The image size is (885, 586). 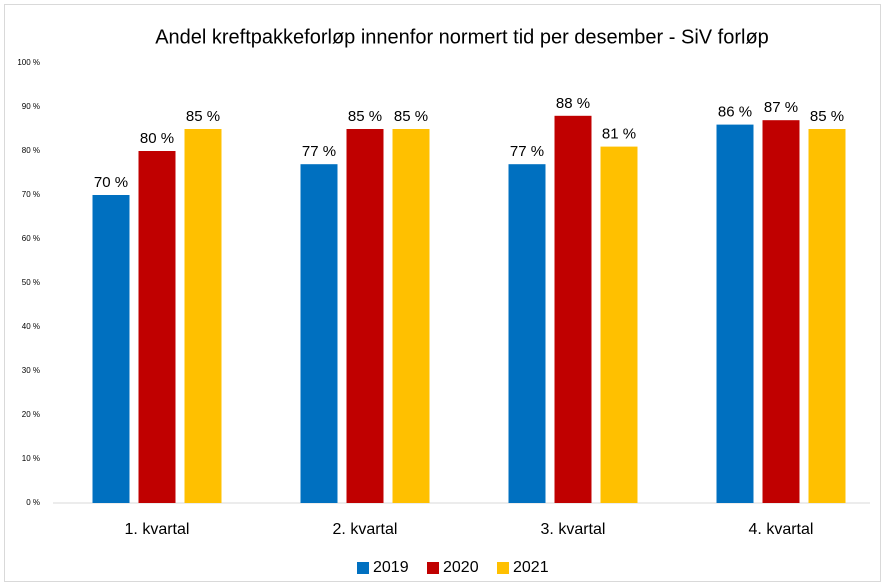 What do you see at coordinates (735, 112) in the screenshot?
I see `value-label: 86 %` at bounding box center [735, 112].